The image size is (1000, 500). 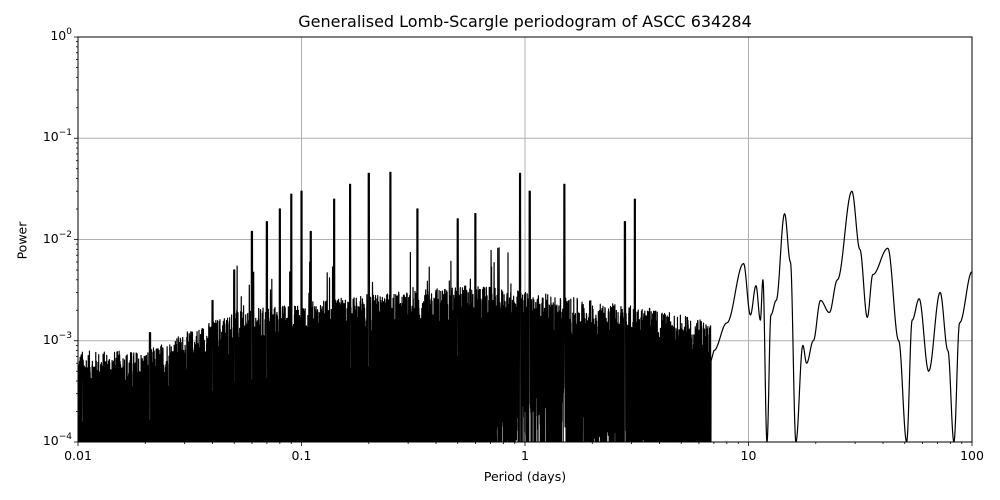 What do you see at coordinates (972, 455) in the screenshot?
I see `x-tick-label: 100` at bounding box center [972, 455].